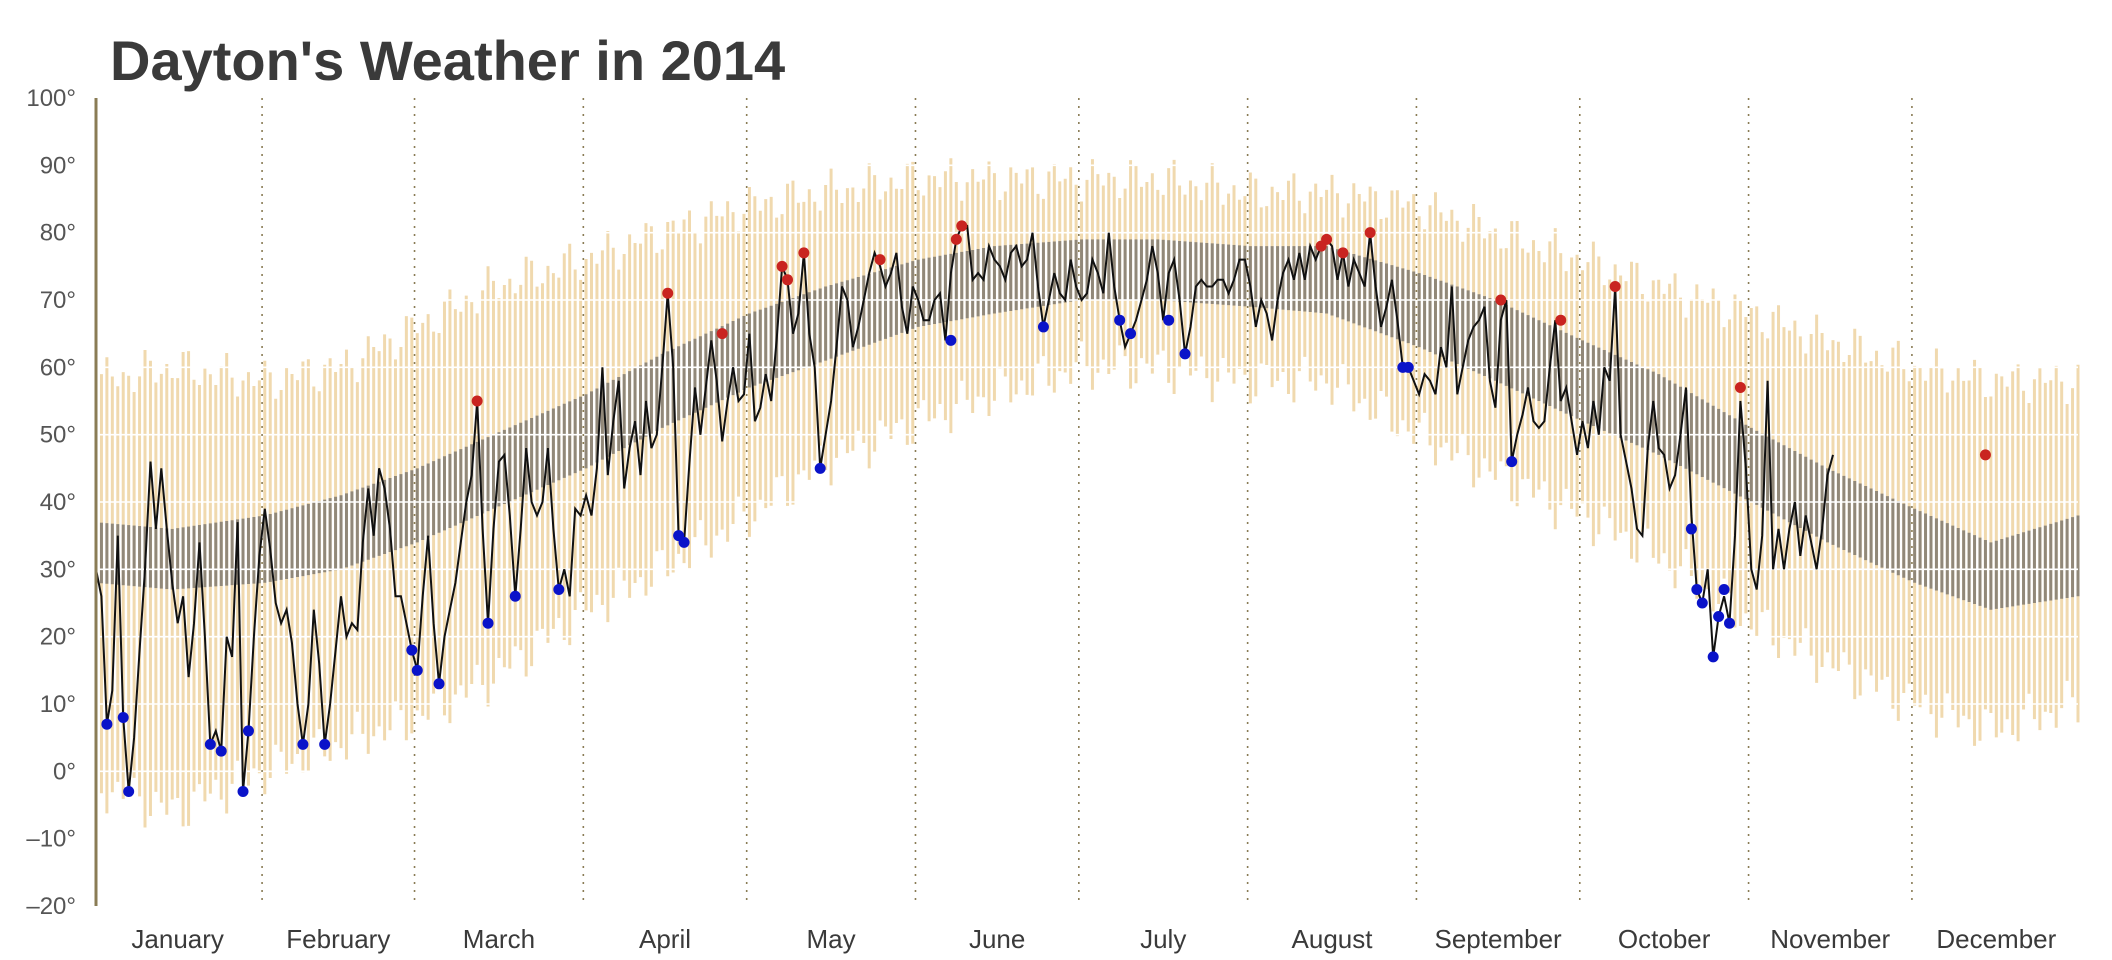 The width and height of the screenshot is (2112, 960). What do you see at coordinates (499, 939) in the screenshot?
I see `month-label: March` at bounding box center [499, 939].